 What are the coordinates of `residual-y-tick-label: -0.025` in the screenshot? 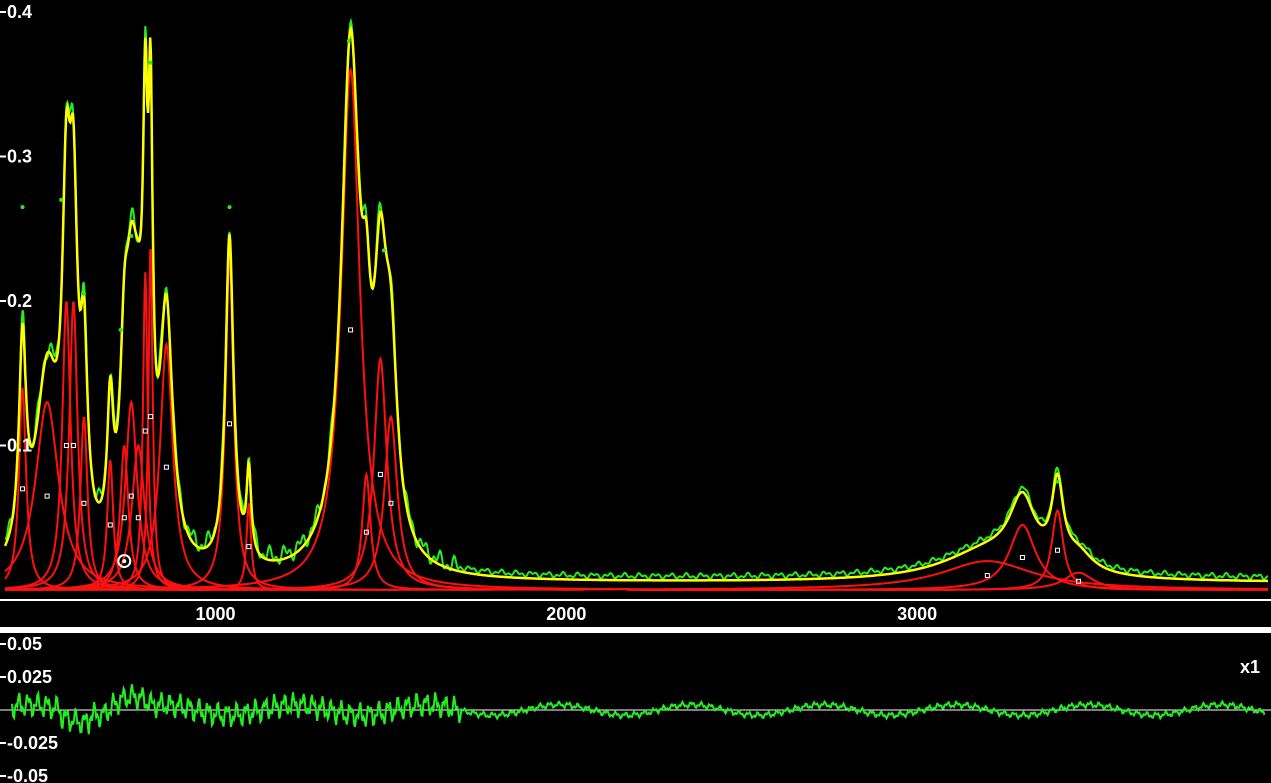 It's located at (32, 743).